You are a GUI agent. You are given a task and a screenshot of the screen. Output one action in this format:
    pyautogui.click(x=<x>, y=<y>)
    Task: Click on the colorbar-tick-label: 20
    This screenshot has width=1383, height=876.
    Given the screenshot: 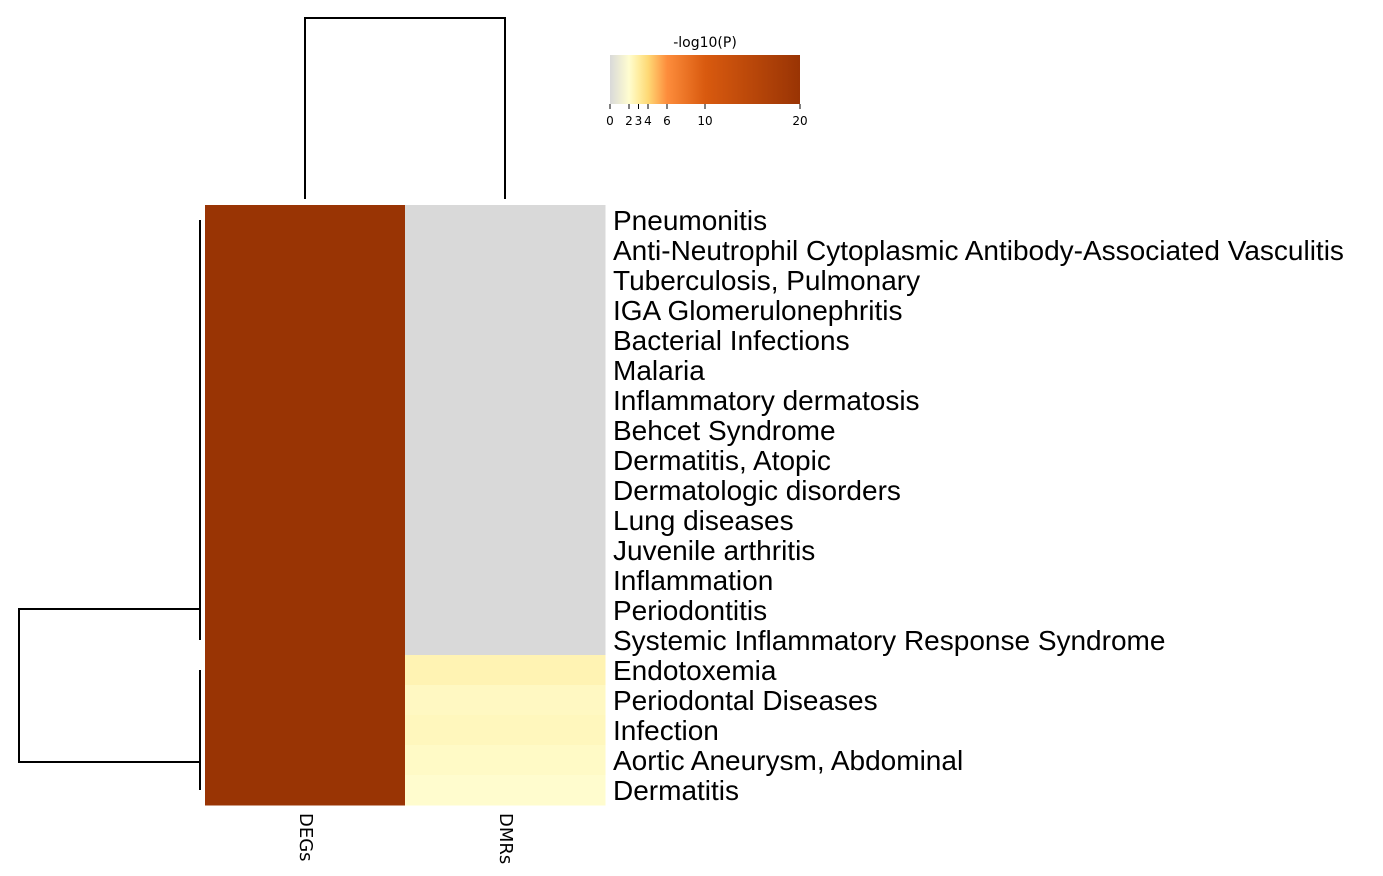 What is the action you would take?
    pyautogui.click(x=799, y=121)
    